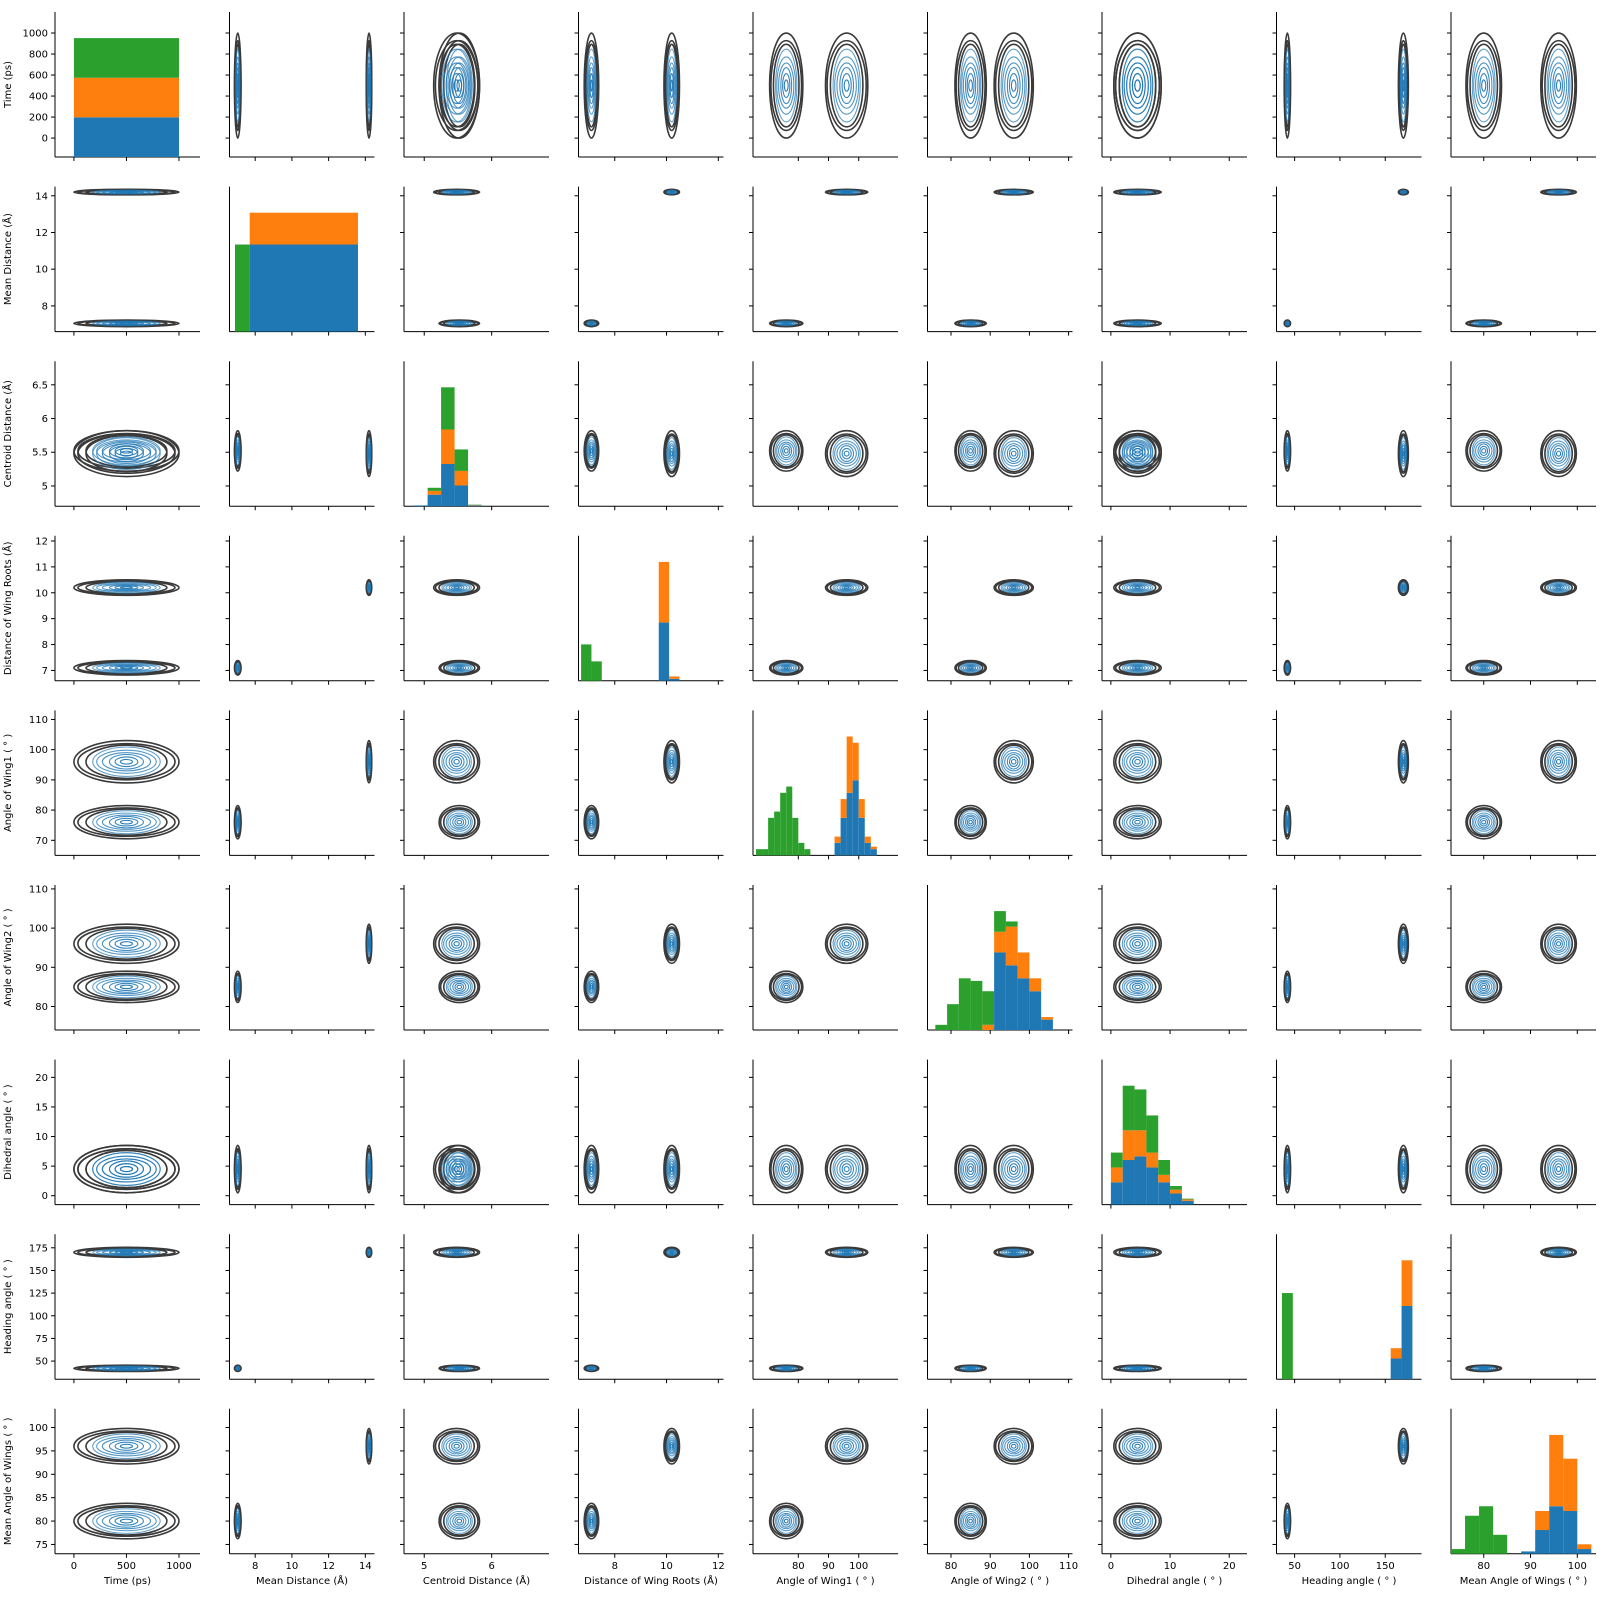 The height and width of the screenshot is (1612, 1613). I want to click on y-tick-label: 90, so click(41, 780).